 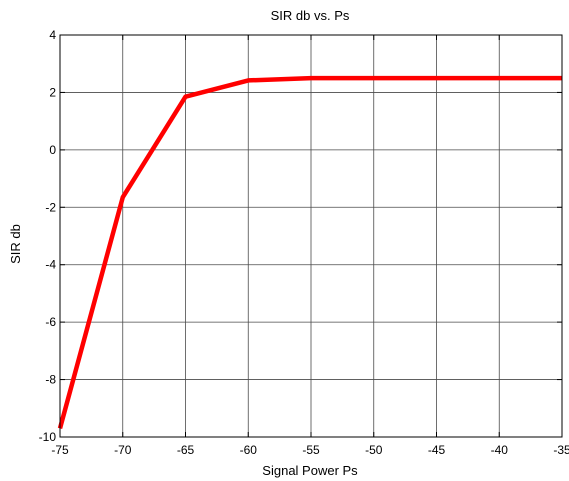 I want to click on x-tick-label: -45, so click(x=437, y=450).